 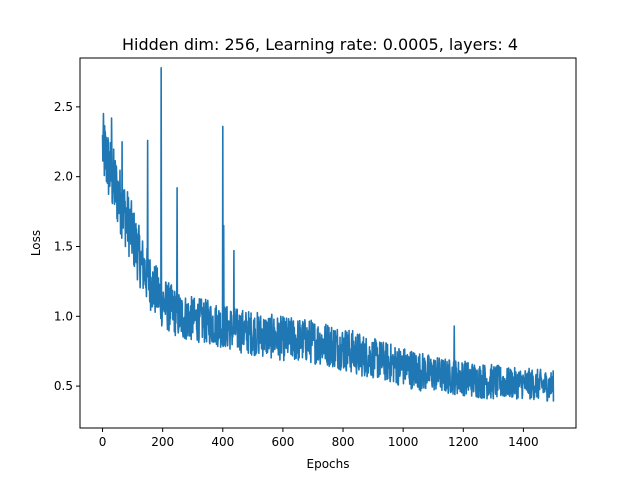 I want to click on y-axis: 0.5 1.0 1.5 2.0 2.5, so click(x=67, y=246).